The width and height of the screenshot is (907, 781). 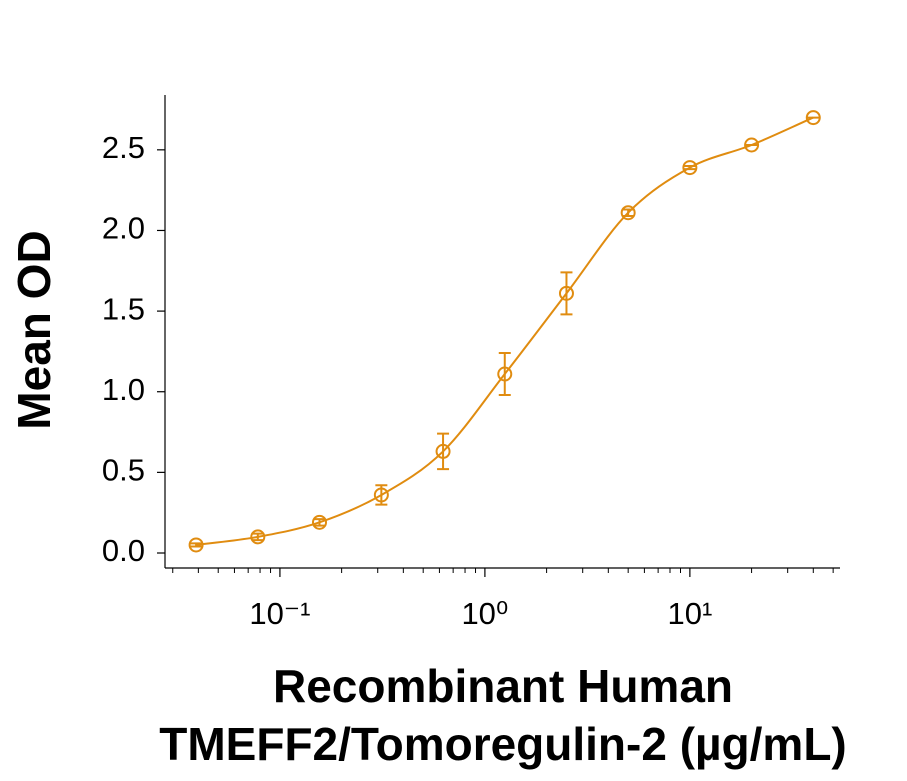 I want to click on y-tick-label: 1.5, so click(x=123, y=308).